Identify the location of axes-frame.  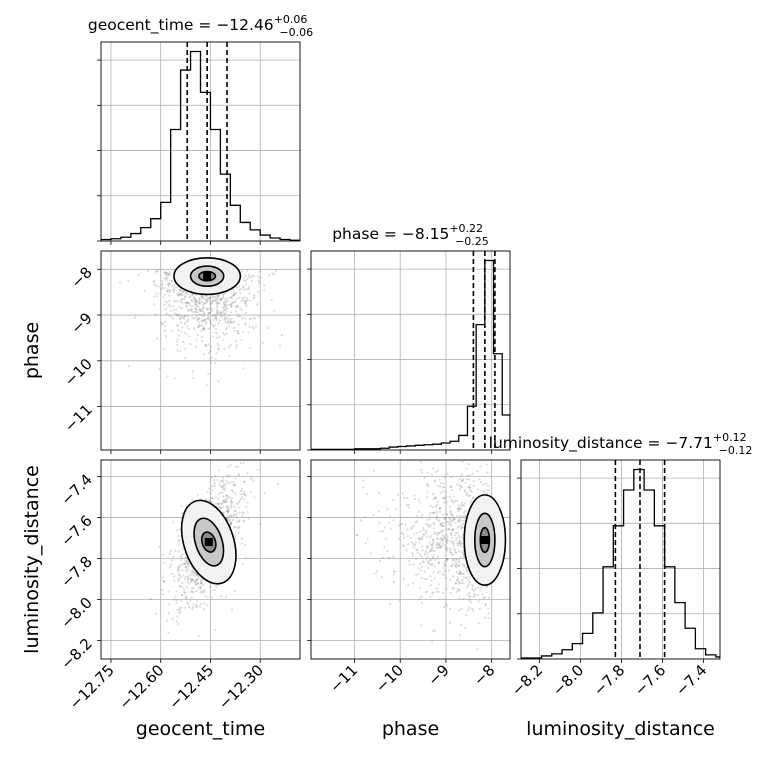
(200, 350).